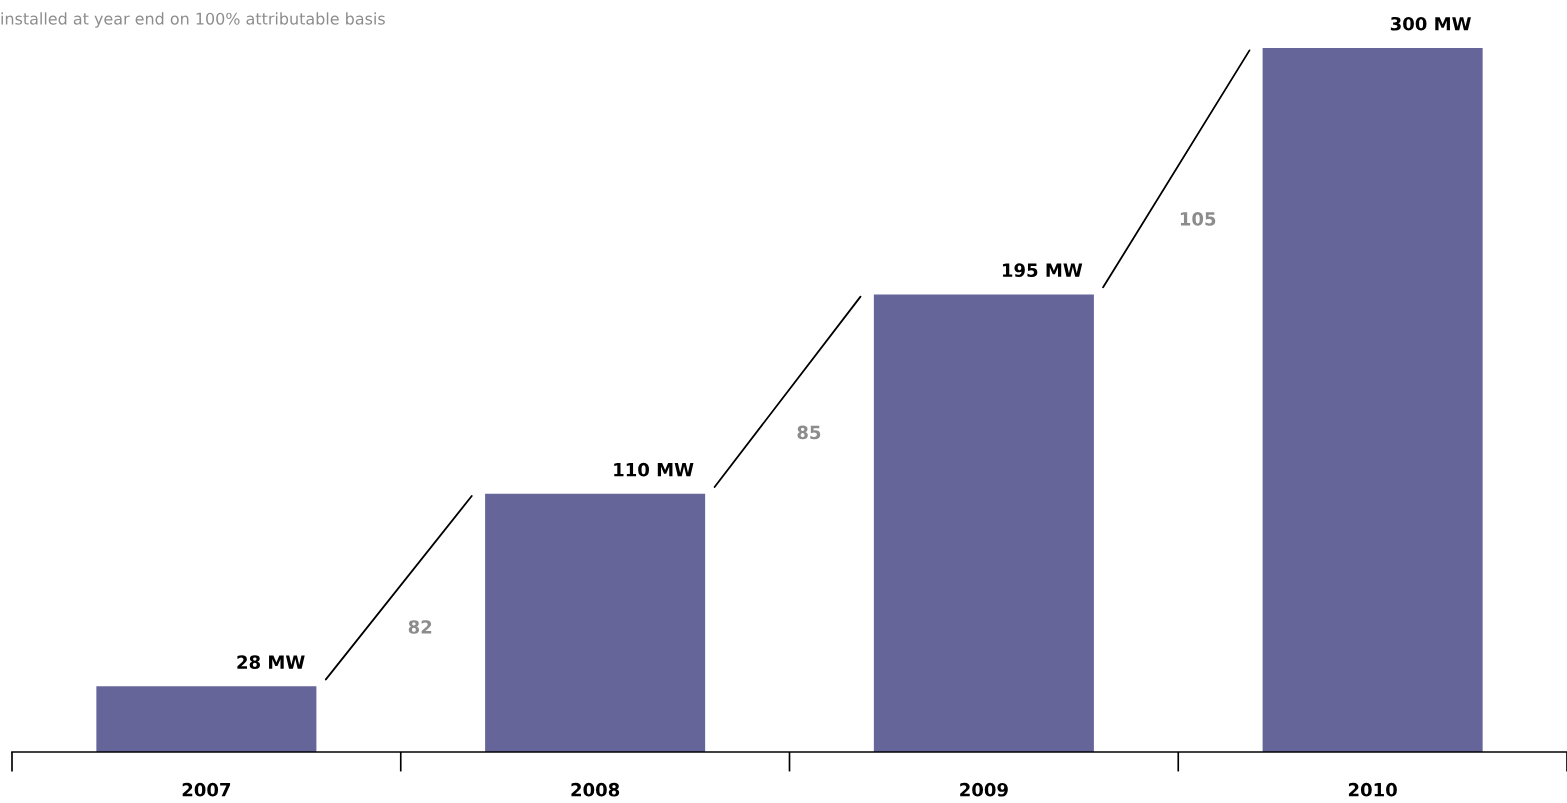 This screenshot has height=803, width=1567. I want to click on x-tick-label: 2008, so click(595, 789).